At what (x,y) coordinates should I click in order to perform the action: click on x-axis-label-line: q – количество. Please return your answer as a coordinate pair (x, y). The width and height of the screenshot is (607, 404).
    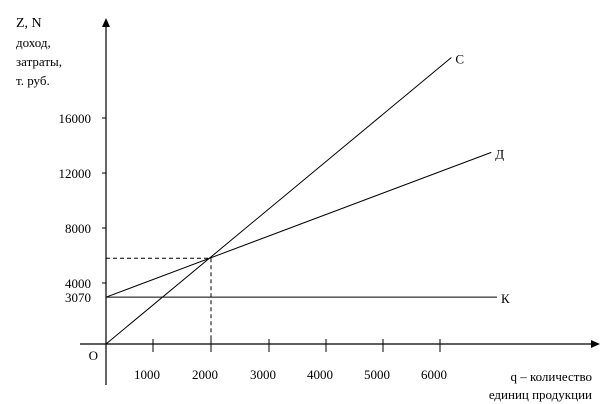
    Looking at the image, I should click on (551, 376).